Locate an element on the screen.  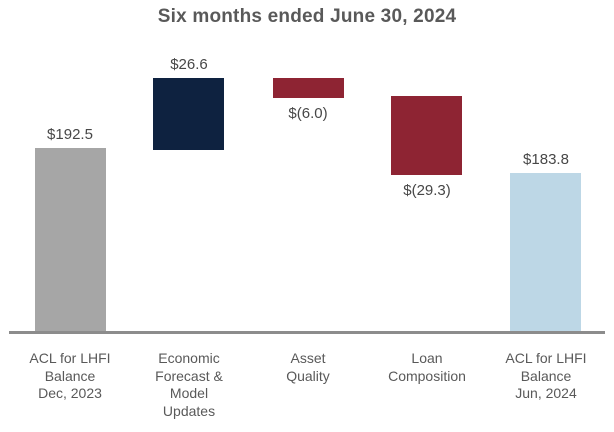
x-axis-baseline is located at coordinates (307, 332).